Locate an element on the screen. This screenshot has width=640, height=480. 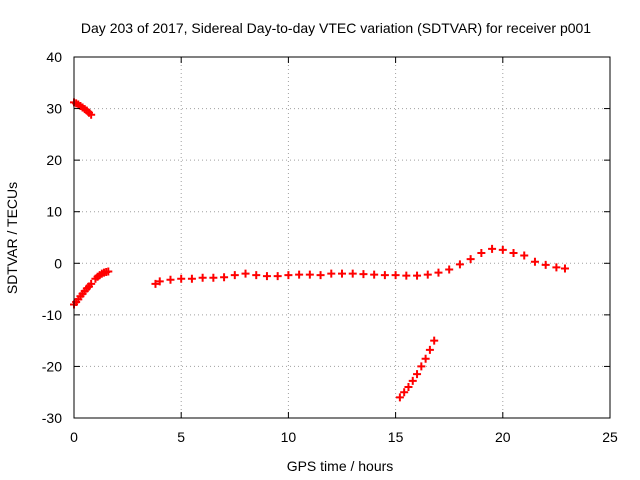
x-tick-label: 10 is located at coordinates (289, 437).